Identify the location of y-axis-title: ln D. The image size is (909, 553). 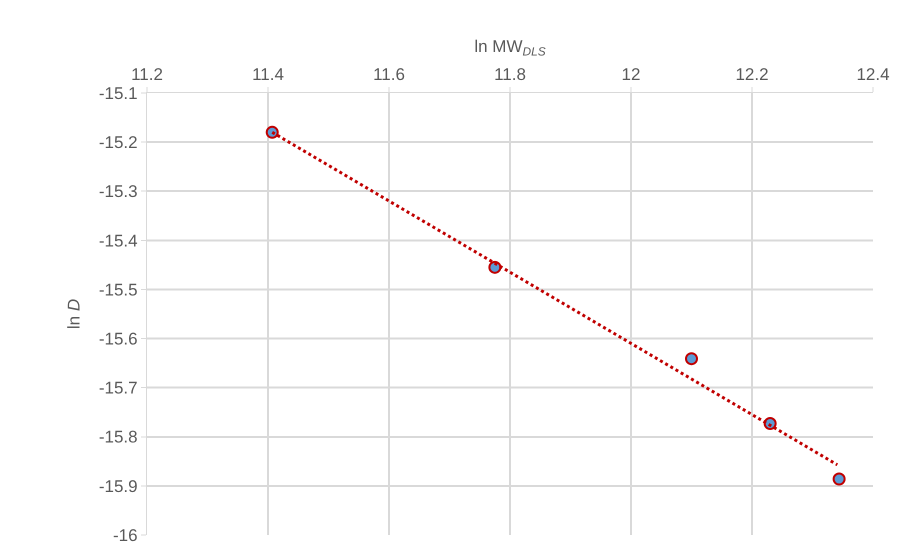
(74, 314).